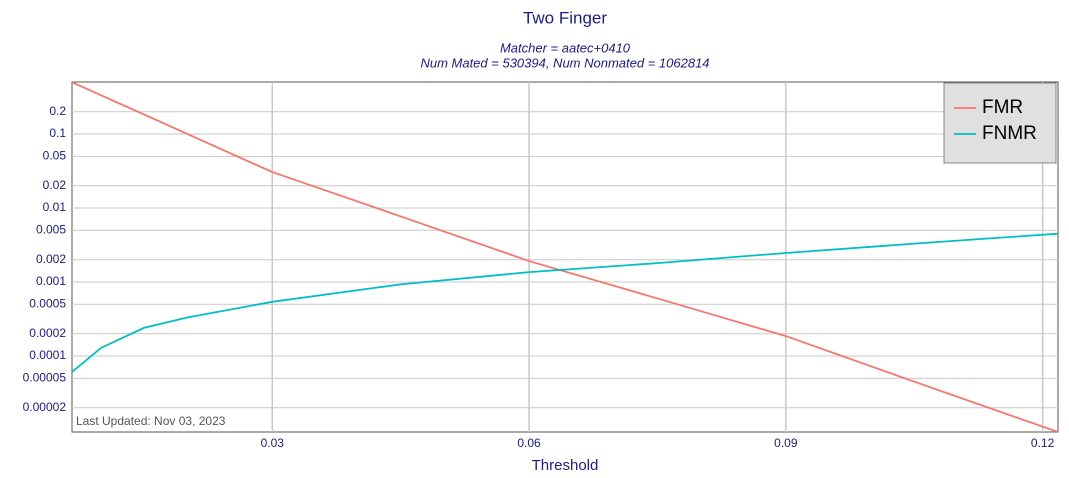 The width and height of the screenshot is (1069, 478). Describe the element at coordinates (47, 355) in the screenshot. I see `y-tick-label: 0.0001` at that location.